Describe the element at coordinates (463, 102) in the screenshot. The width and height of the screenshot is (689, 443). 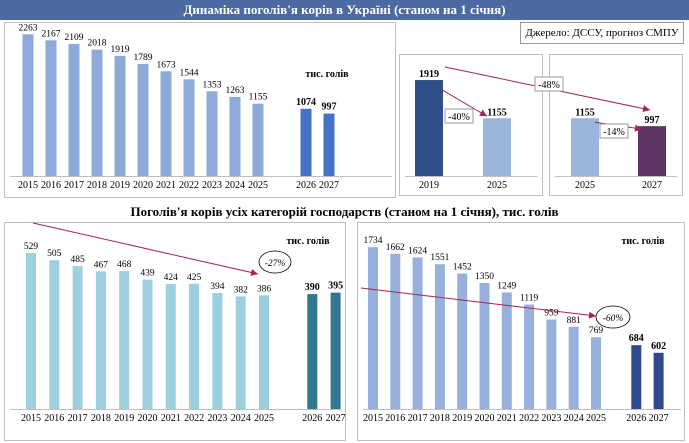
I see `change-arrow` at that location.